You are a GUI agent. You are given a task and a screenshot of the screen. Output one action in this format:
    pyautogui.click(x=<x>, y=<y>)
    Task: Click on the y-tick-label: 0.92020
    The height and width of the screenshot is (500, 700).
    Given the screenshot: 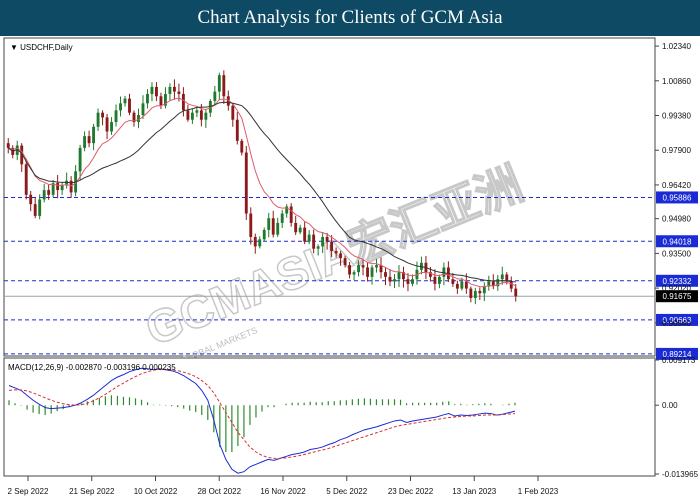 What is the action you would take?
    pyautogui.click(x=676, y=288)
    